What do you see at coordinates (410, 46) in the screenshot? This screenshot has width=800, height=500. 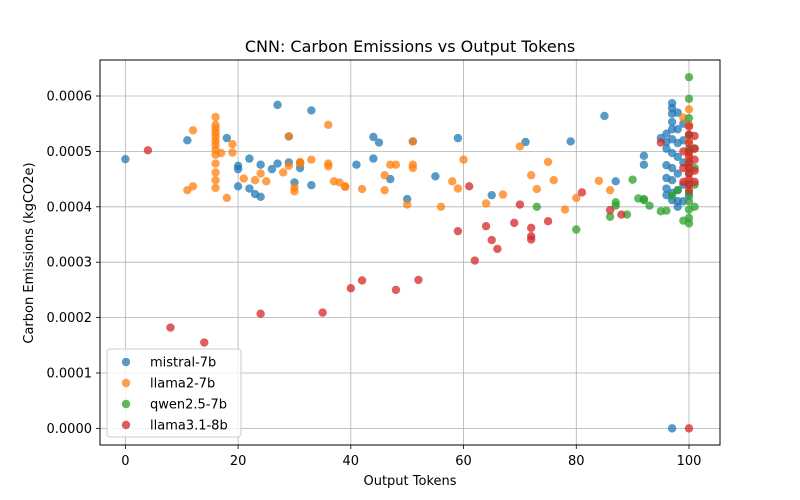 I see `chart-title: CNN: Carbon Emissions vs Output Tokens` at bounding box center [410, 46].